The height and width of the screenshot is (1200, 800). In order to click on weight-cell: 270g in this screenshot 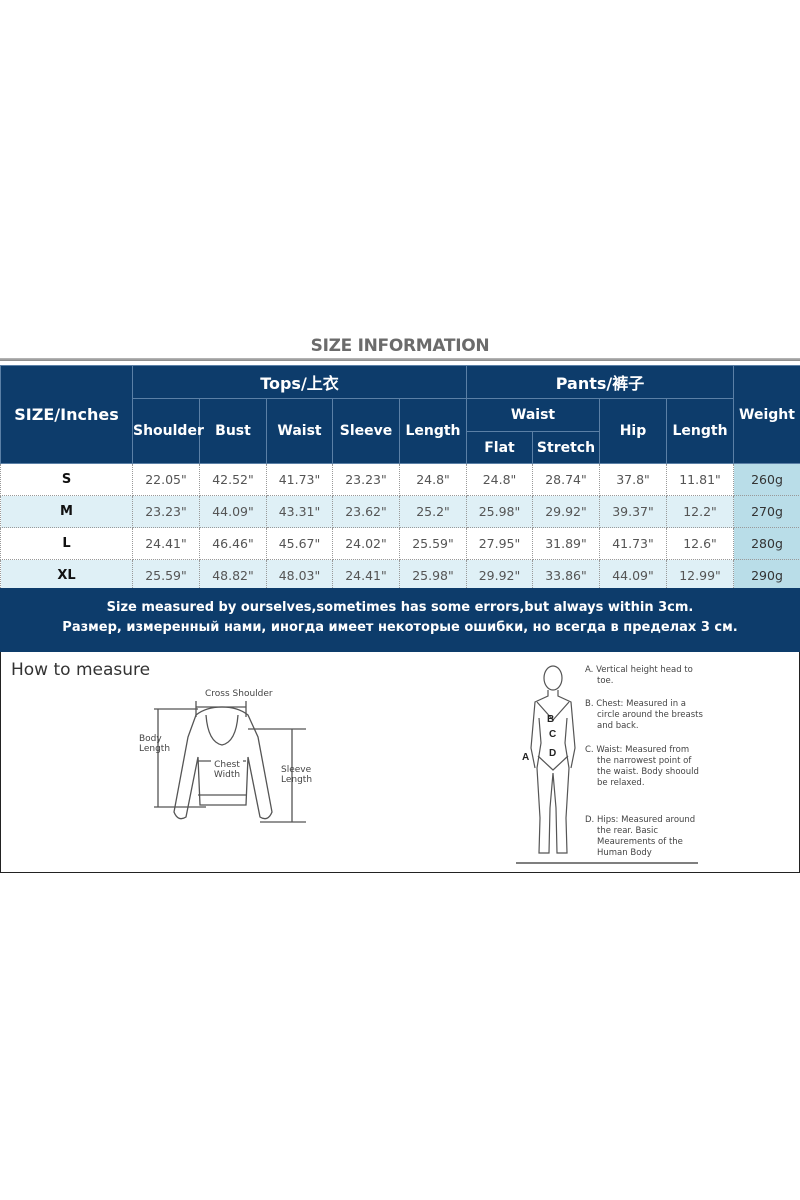, I will do `click(766, 511)`.